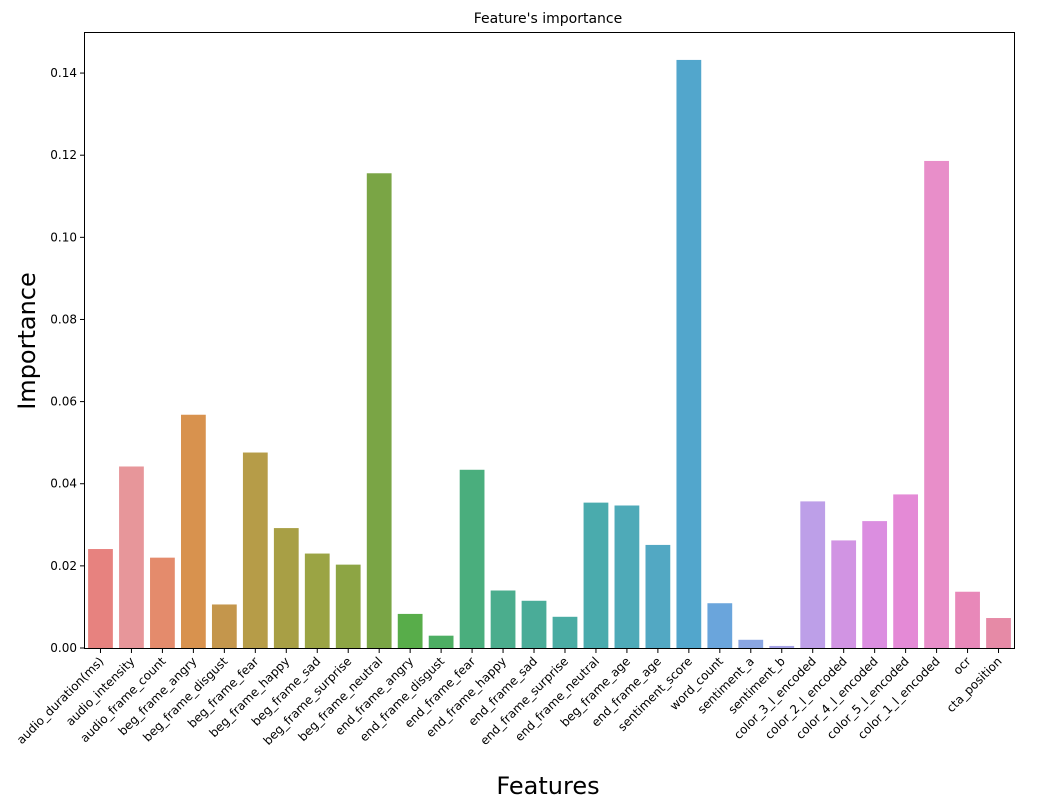 The height and width of the screenshot is (808, 1043). Describe the element at coordinates (67, 360) in the screenshot. I see `y-axis-ticks: 0.00 0.02 0.04 0.06 0.08 0.10 0.12 0.14` at that location.